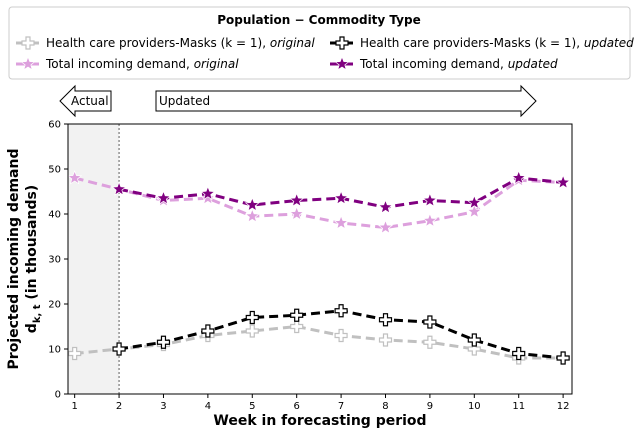 The width and height of the screenshot is (637, 435). What do you see at coordinates (54, 125) in the screenshot?
I see `y-tick-label: 60` at bounding box center [54, 125].